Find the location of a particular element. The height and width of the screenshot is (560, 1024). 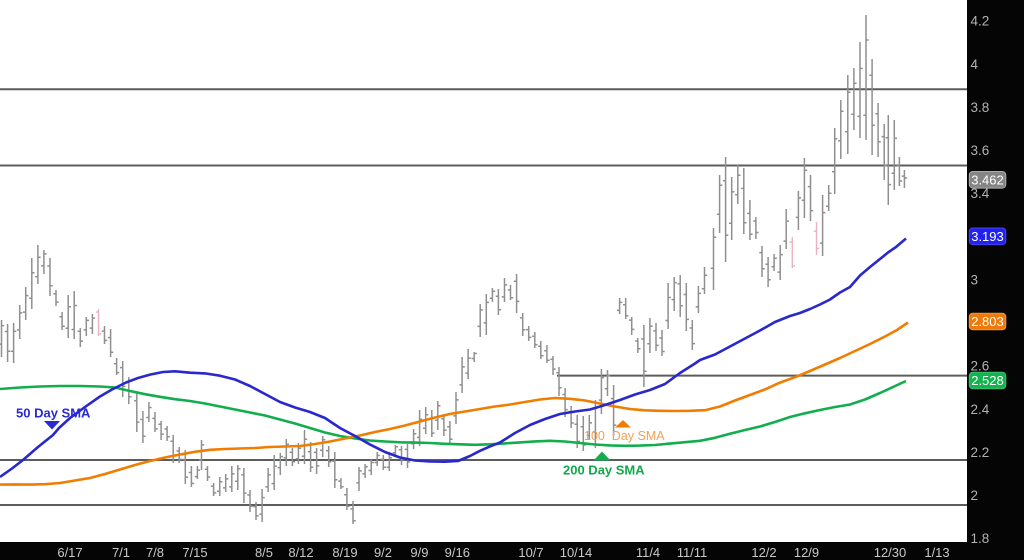

svg-text: 12/9 is located at coordinates (806, 552).